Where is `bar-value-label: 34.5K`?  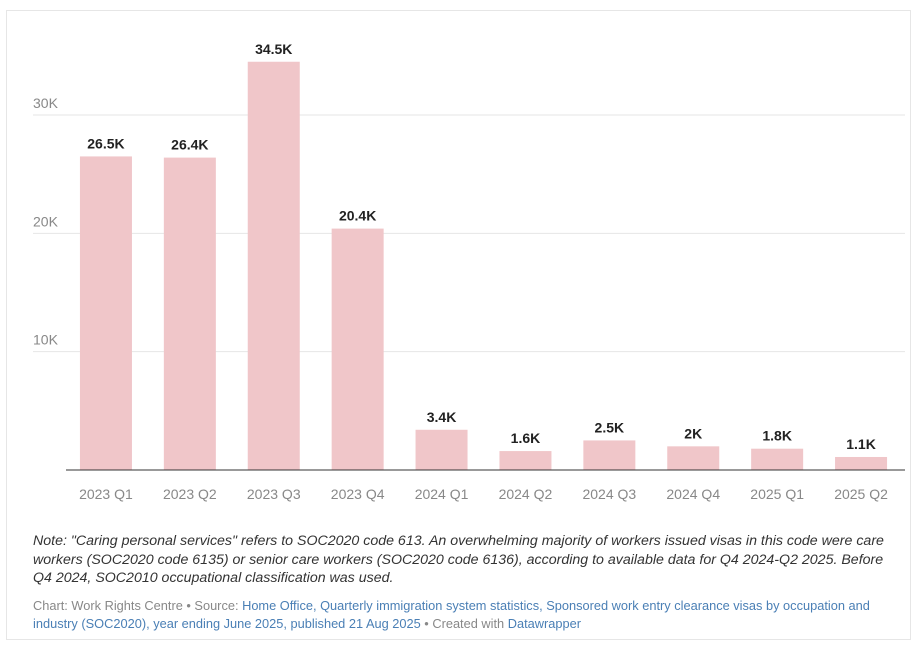
bar-value-label: 34.5K is located at coordinates (273, 49).